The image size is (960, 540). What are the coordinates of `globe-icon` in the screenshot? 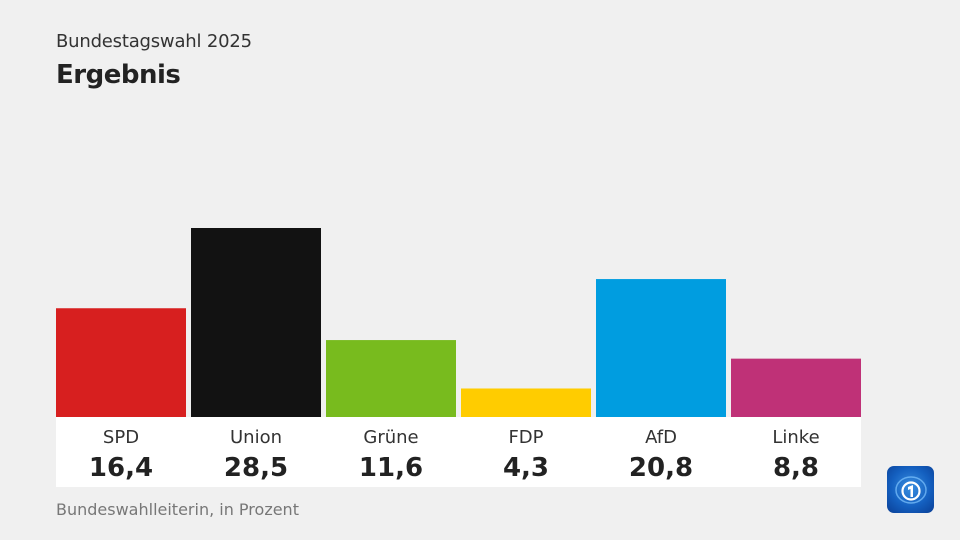 It's located at (910, 489).